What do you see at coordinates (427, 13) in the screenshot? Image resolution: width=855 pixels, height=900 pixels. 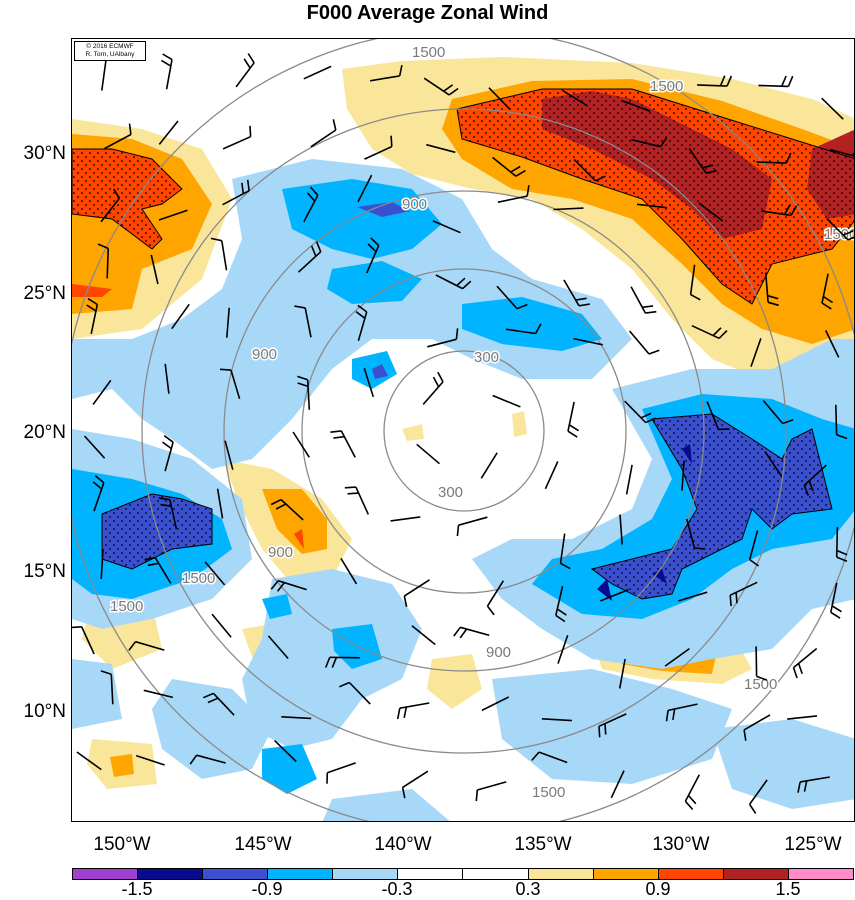 I see `map-title: F000 Average Zonal Wind` at bounding box center [427, 13].